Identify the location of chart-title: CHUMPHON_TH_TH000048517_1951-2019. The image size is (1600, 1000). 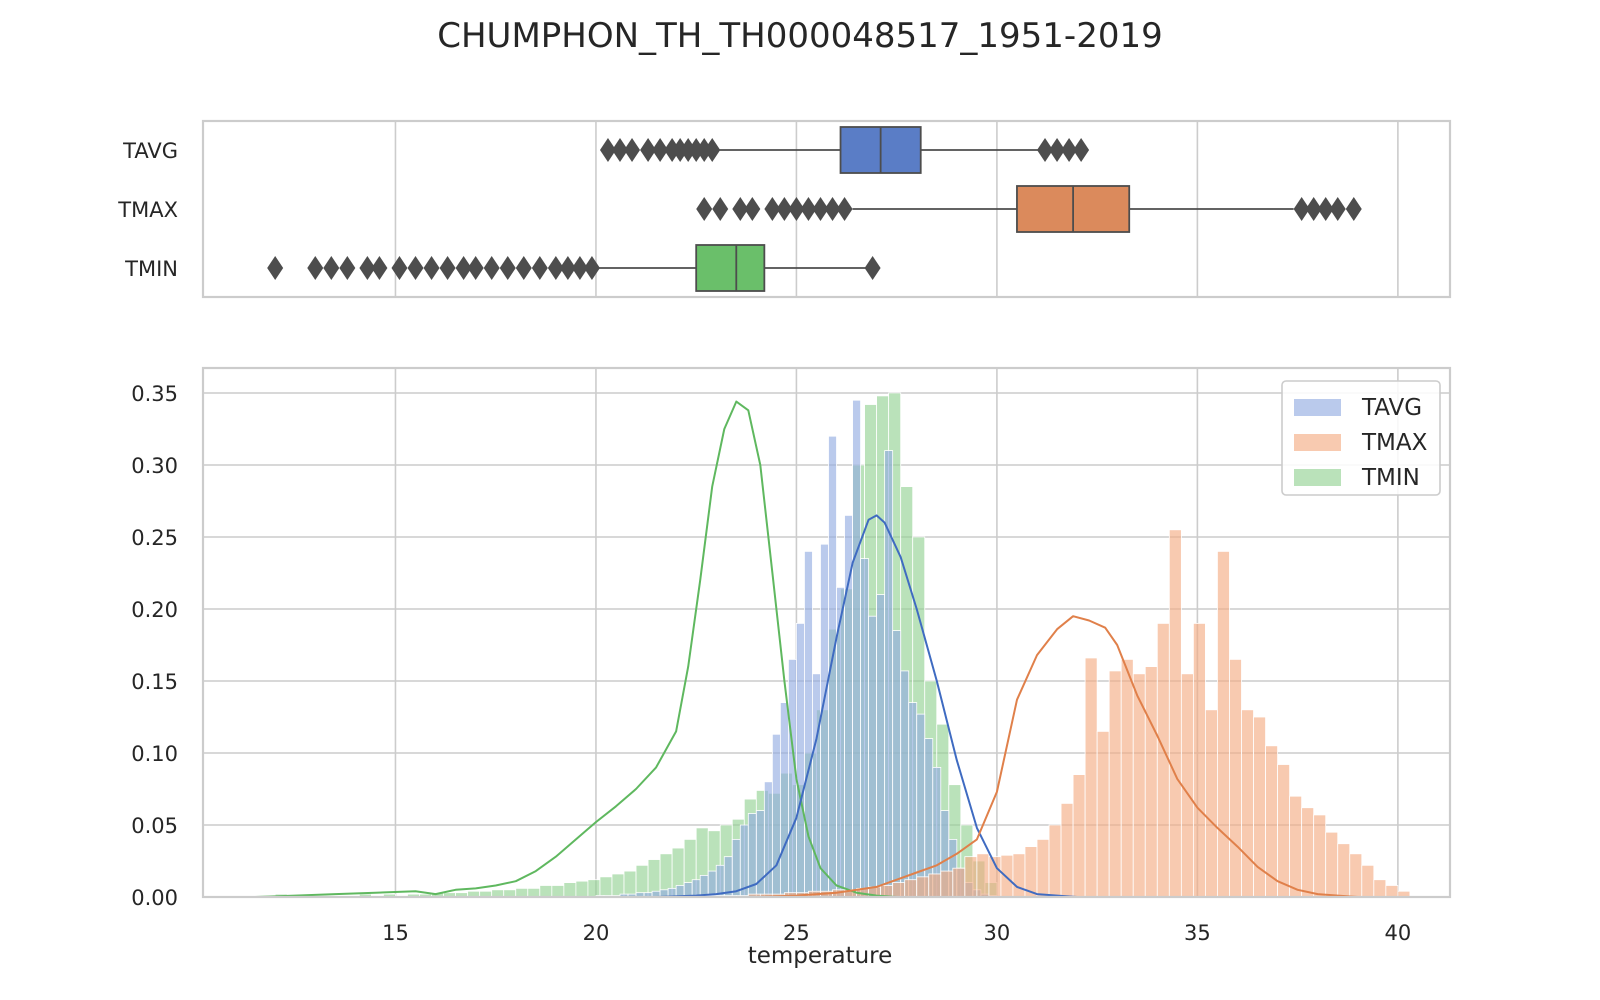
(799, 36).